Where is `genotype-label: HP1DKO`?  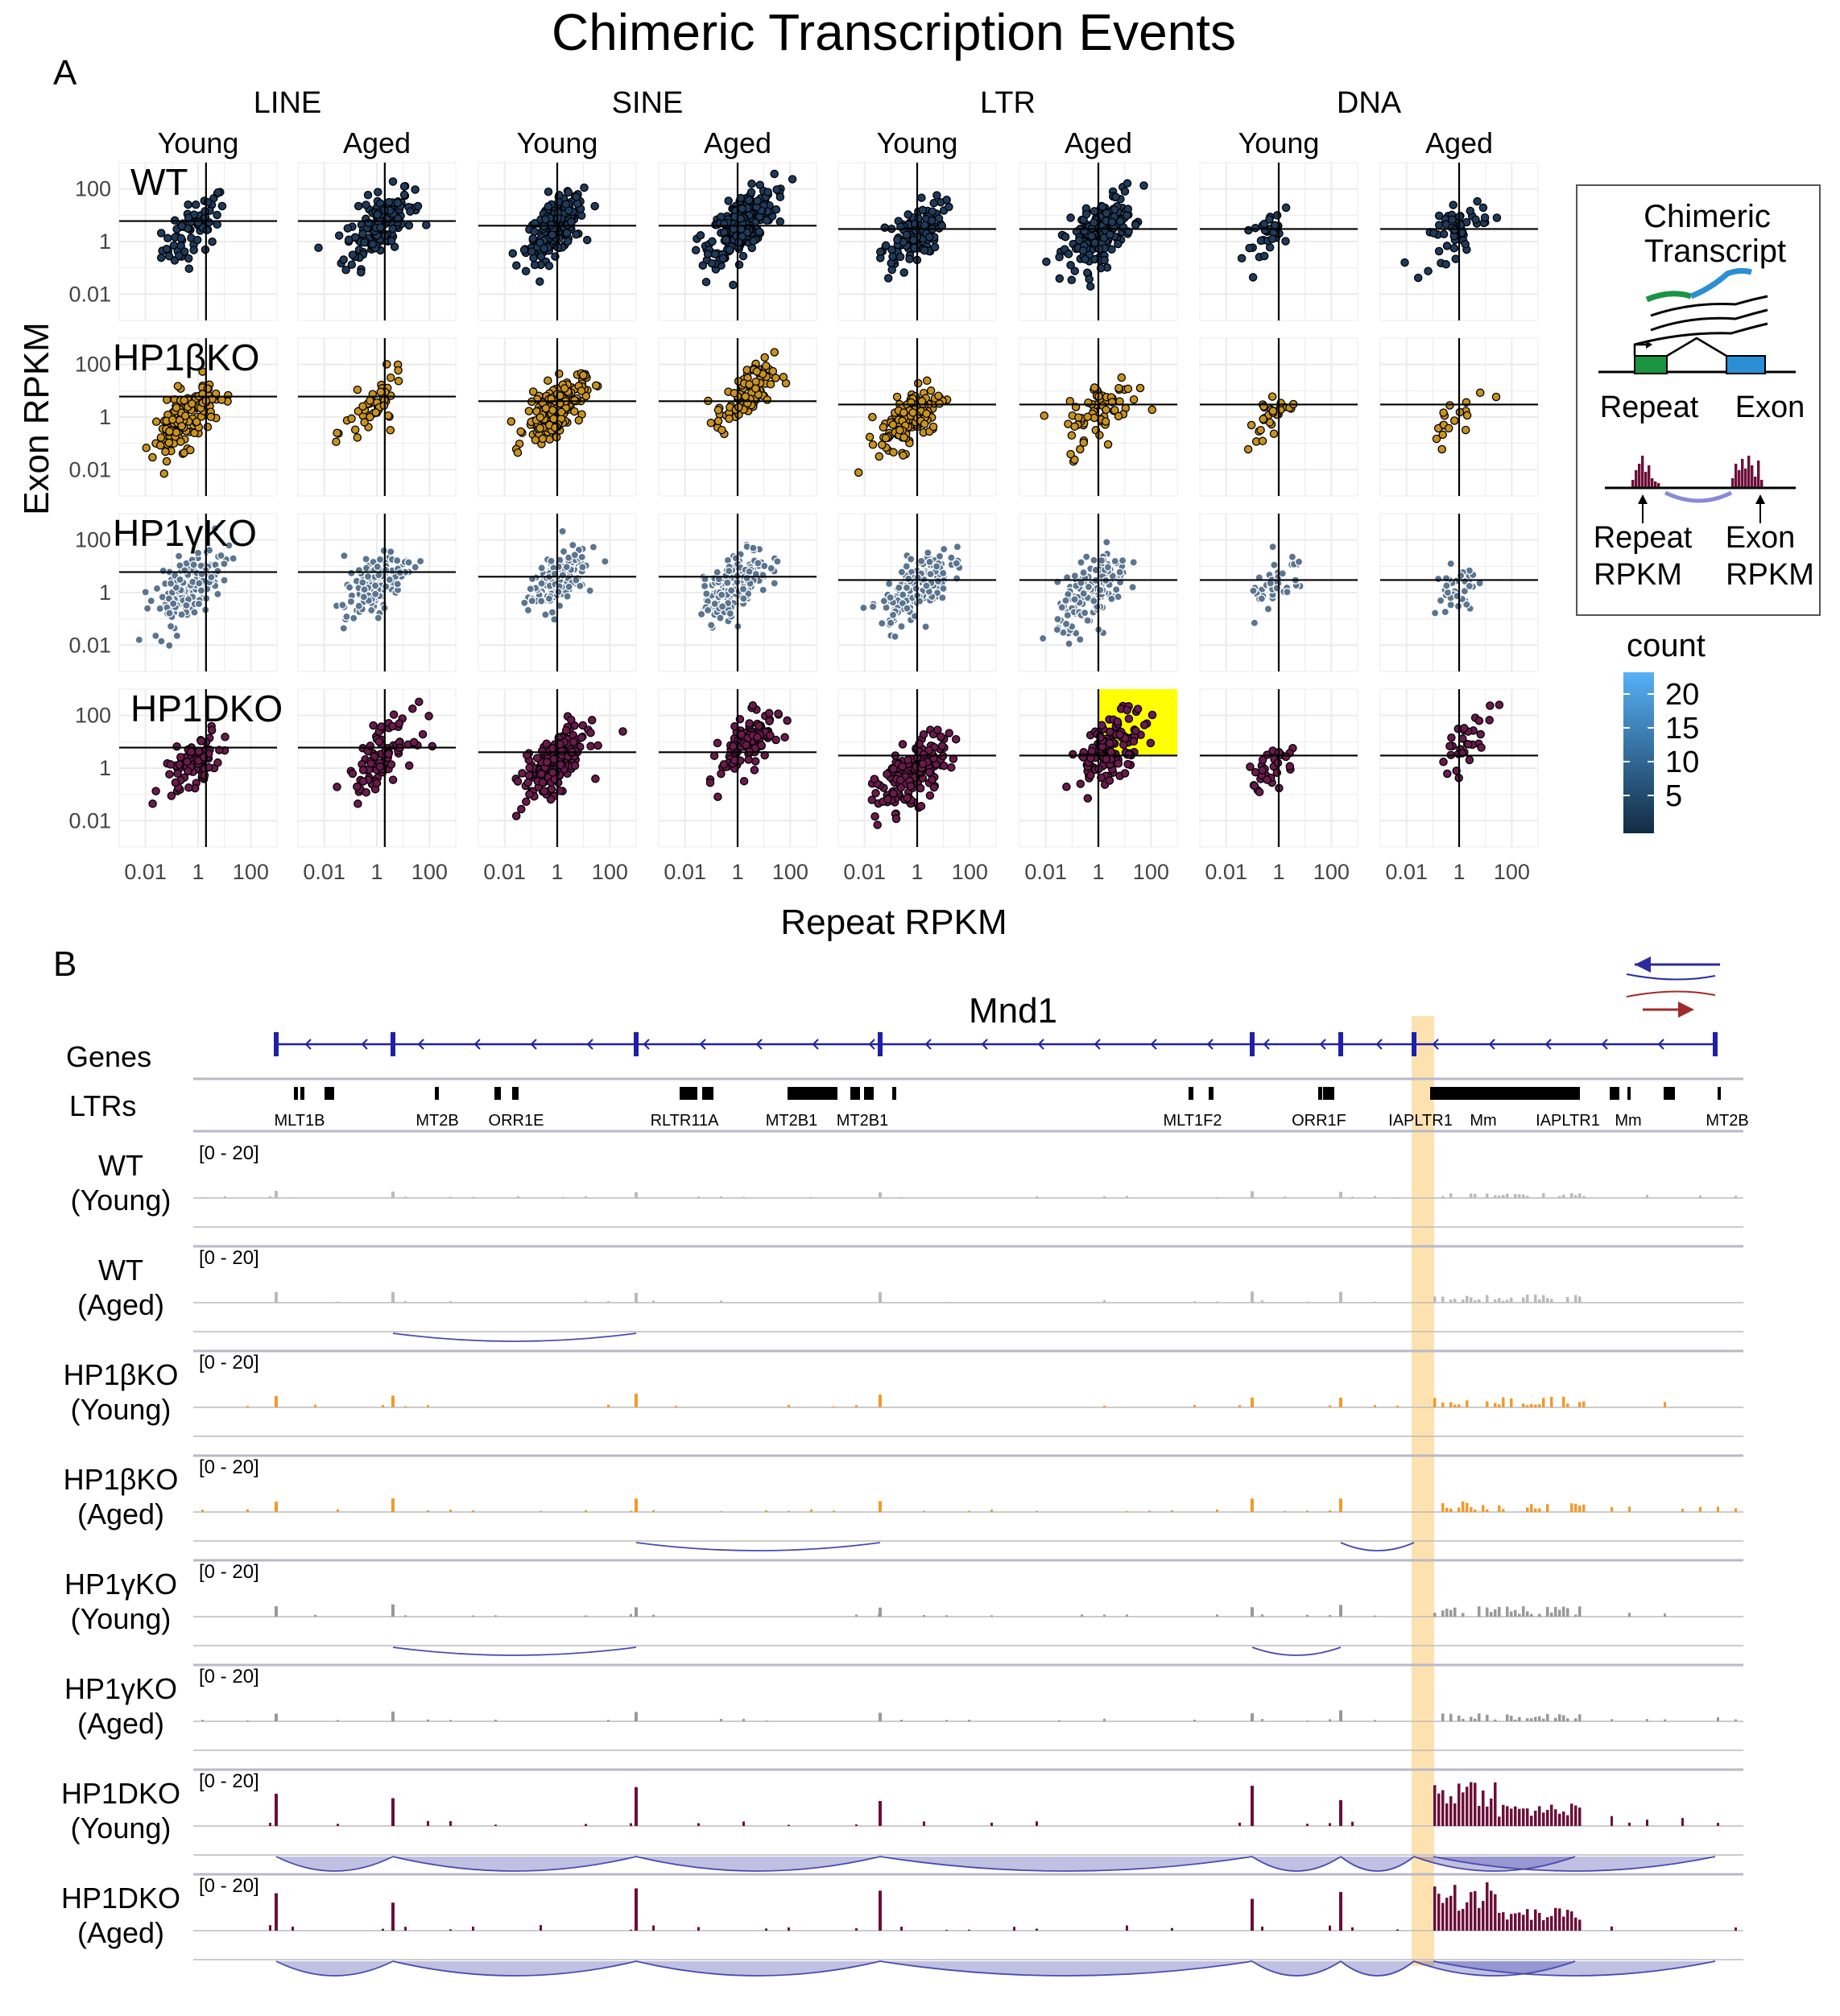
genotype-label: HP1DKO is located at coordinates (206, 708).